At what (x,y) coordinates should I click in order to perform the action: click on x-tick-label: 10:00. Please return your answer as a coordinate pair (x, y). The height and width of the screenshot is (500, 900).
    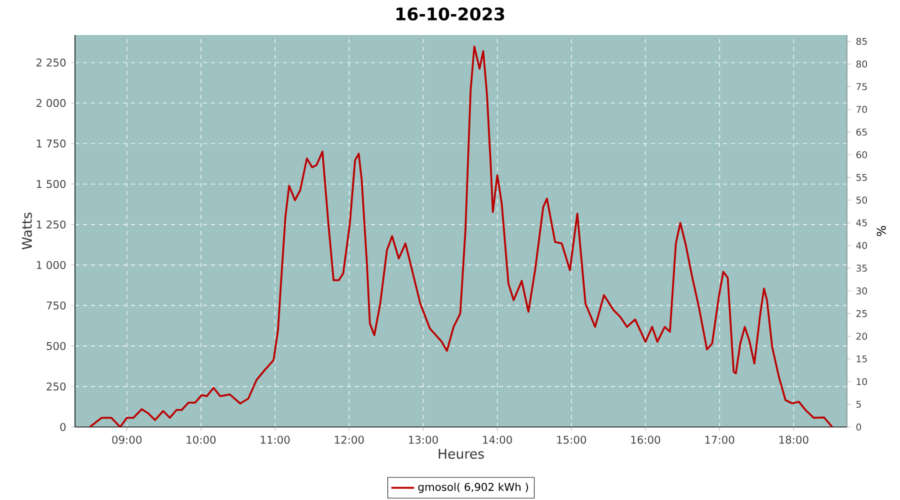
    Looking at the image, I should click on (201, 440).